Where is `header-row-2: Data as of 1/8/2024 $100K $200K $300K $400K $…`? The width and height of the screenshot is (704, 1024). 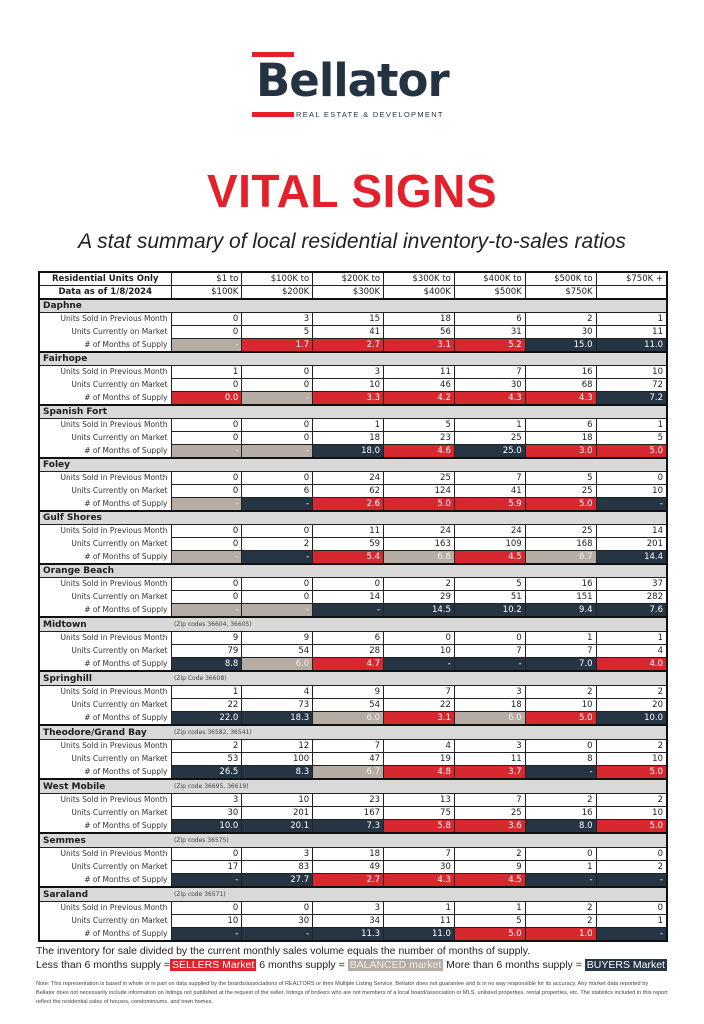 header-row-2: Data as of 1/8/2024 $100K $200K $300K $400K $… is located at coordinates (353, 292).